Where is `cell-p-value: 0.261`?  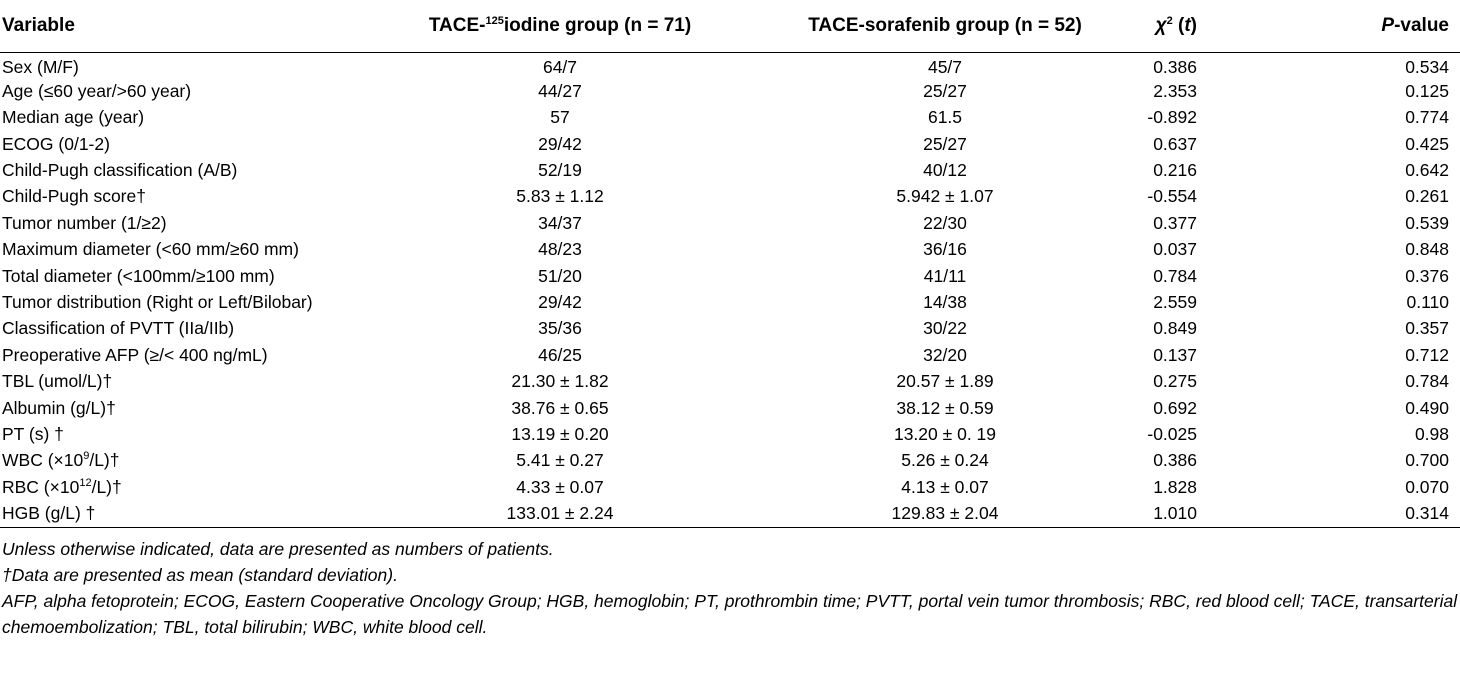 cell-p-value: 0.261 is located at coordinates (1427, 196).